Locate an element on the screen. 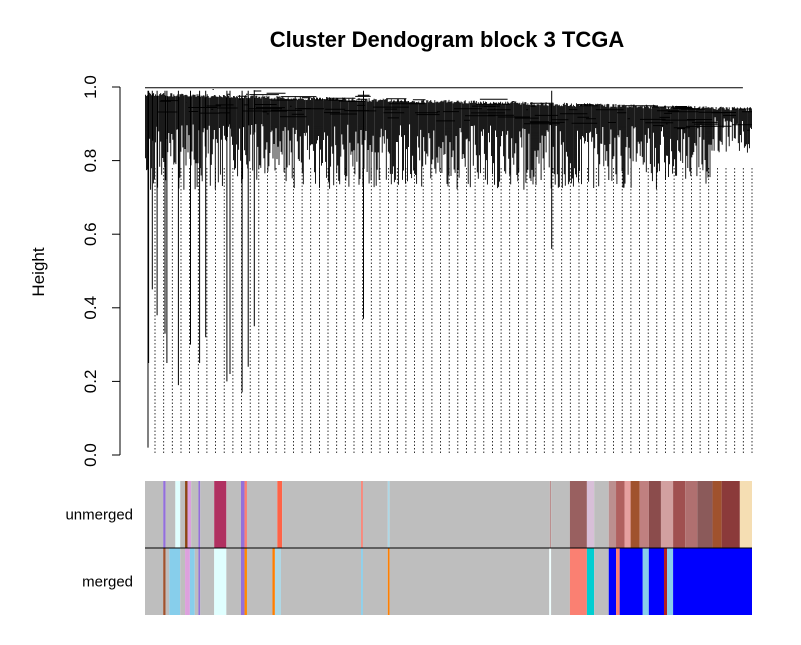 Image resolution: width=801 pixels, height=645 pixels. y-tick-label: 0.6 is located at coordinates (90, 234).